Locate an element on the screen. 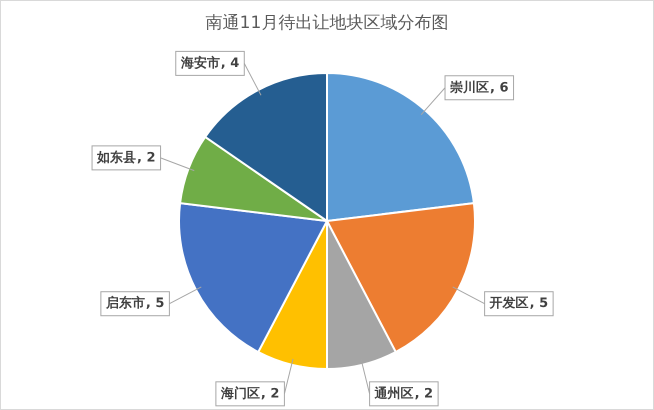 Image resolution: width=654 pixels, height=410 pixels. slice-label: 海门区 is located at coordinates (240, 393).